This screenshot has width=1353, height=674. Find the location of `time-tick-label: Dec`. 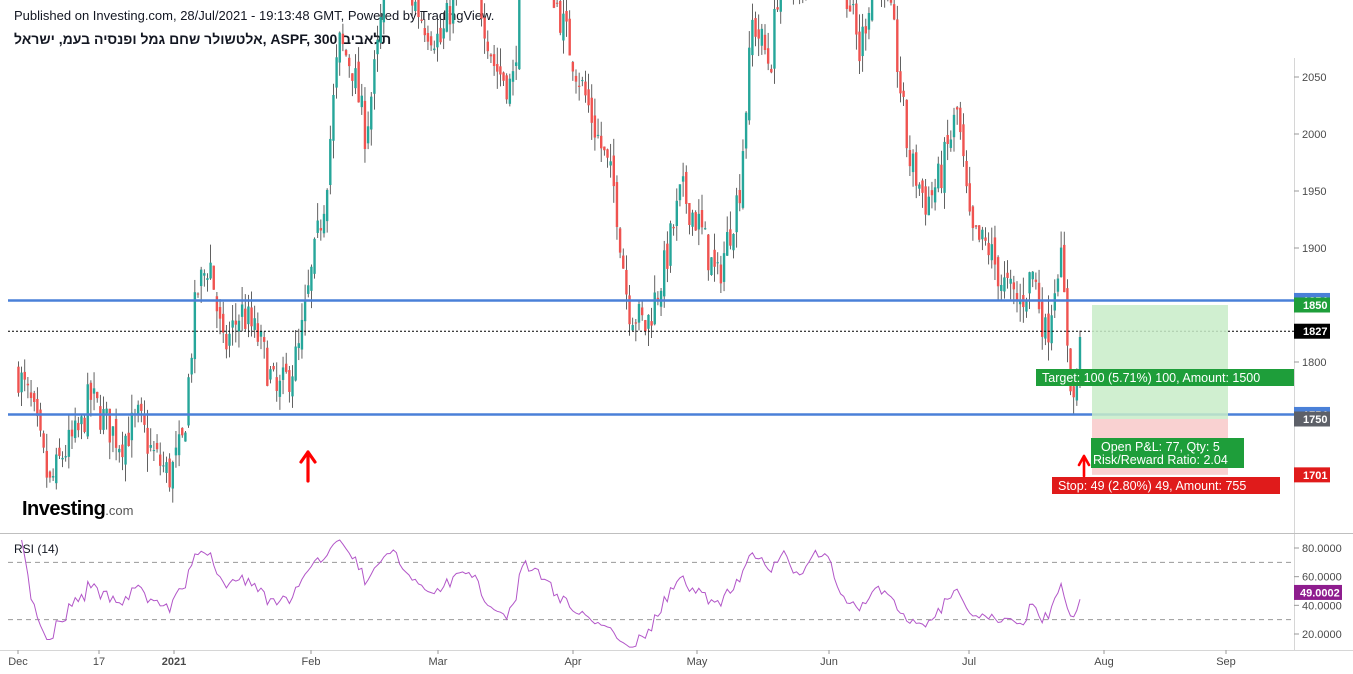

time-tick-label: Dec is located at coordinates (18, 662).